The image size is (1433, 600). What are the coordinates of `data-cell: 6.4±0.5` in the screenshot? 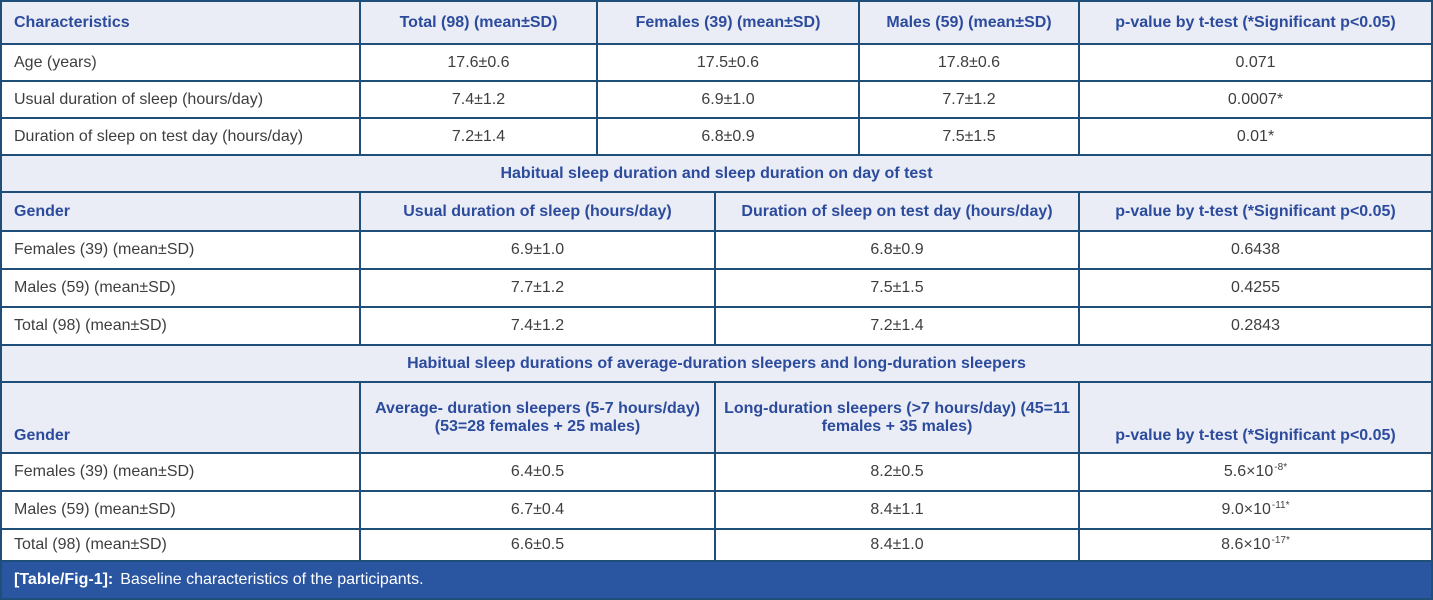 It's located at (537, 472).